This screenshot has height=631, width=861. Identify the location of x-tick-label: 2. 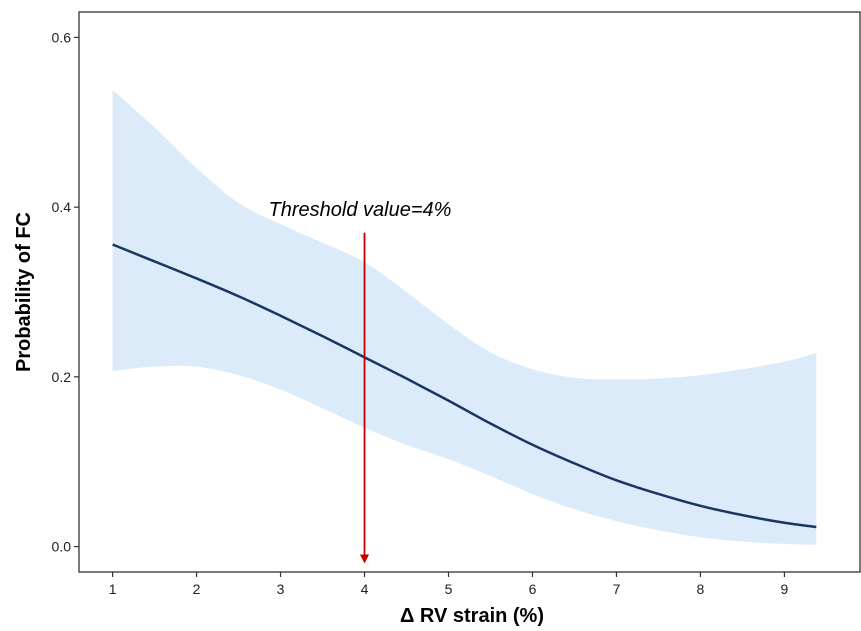
(197, 589).